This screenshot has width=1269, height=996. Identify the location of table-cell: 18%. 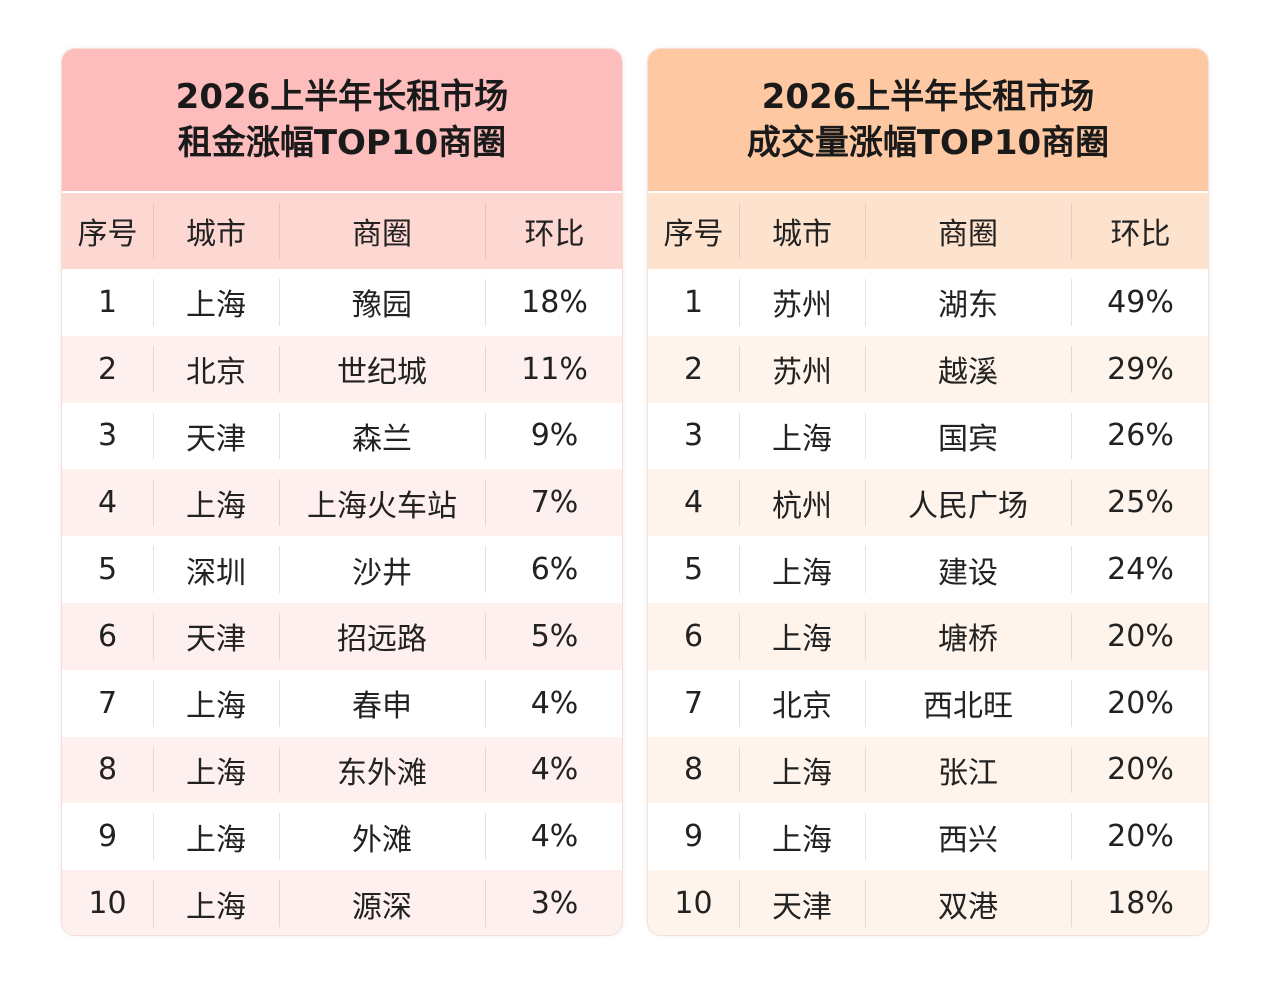
(1139, 902).